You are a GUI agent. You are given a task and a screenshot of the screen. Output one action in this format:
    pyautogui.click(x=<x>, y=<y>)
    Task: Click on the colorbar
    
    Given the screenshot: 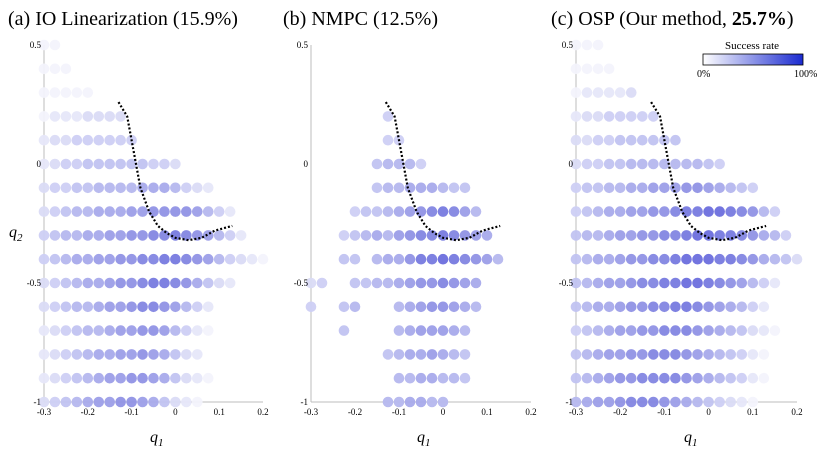 What is the action you would take?
    pyautogui.click(x=753, y=59)
    